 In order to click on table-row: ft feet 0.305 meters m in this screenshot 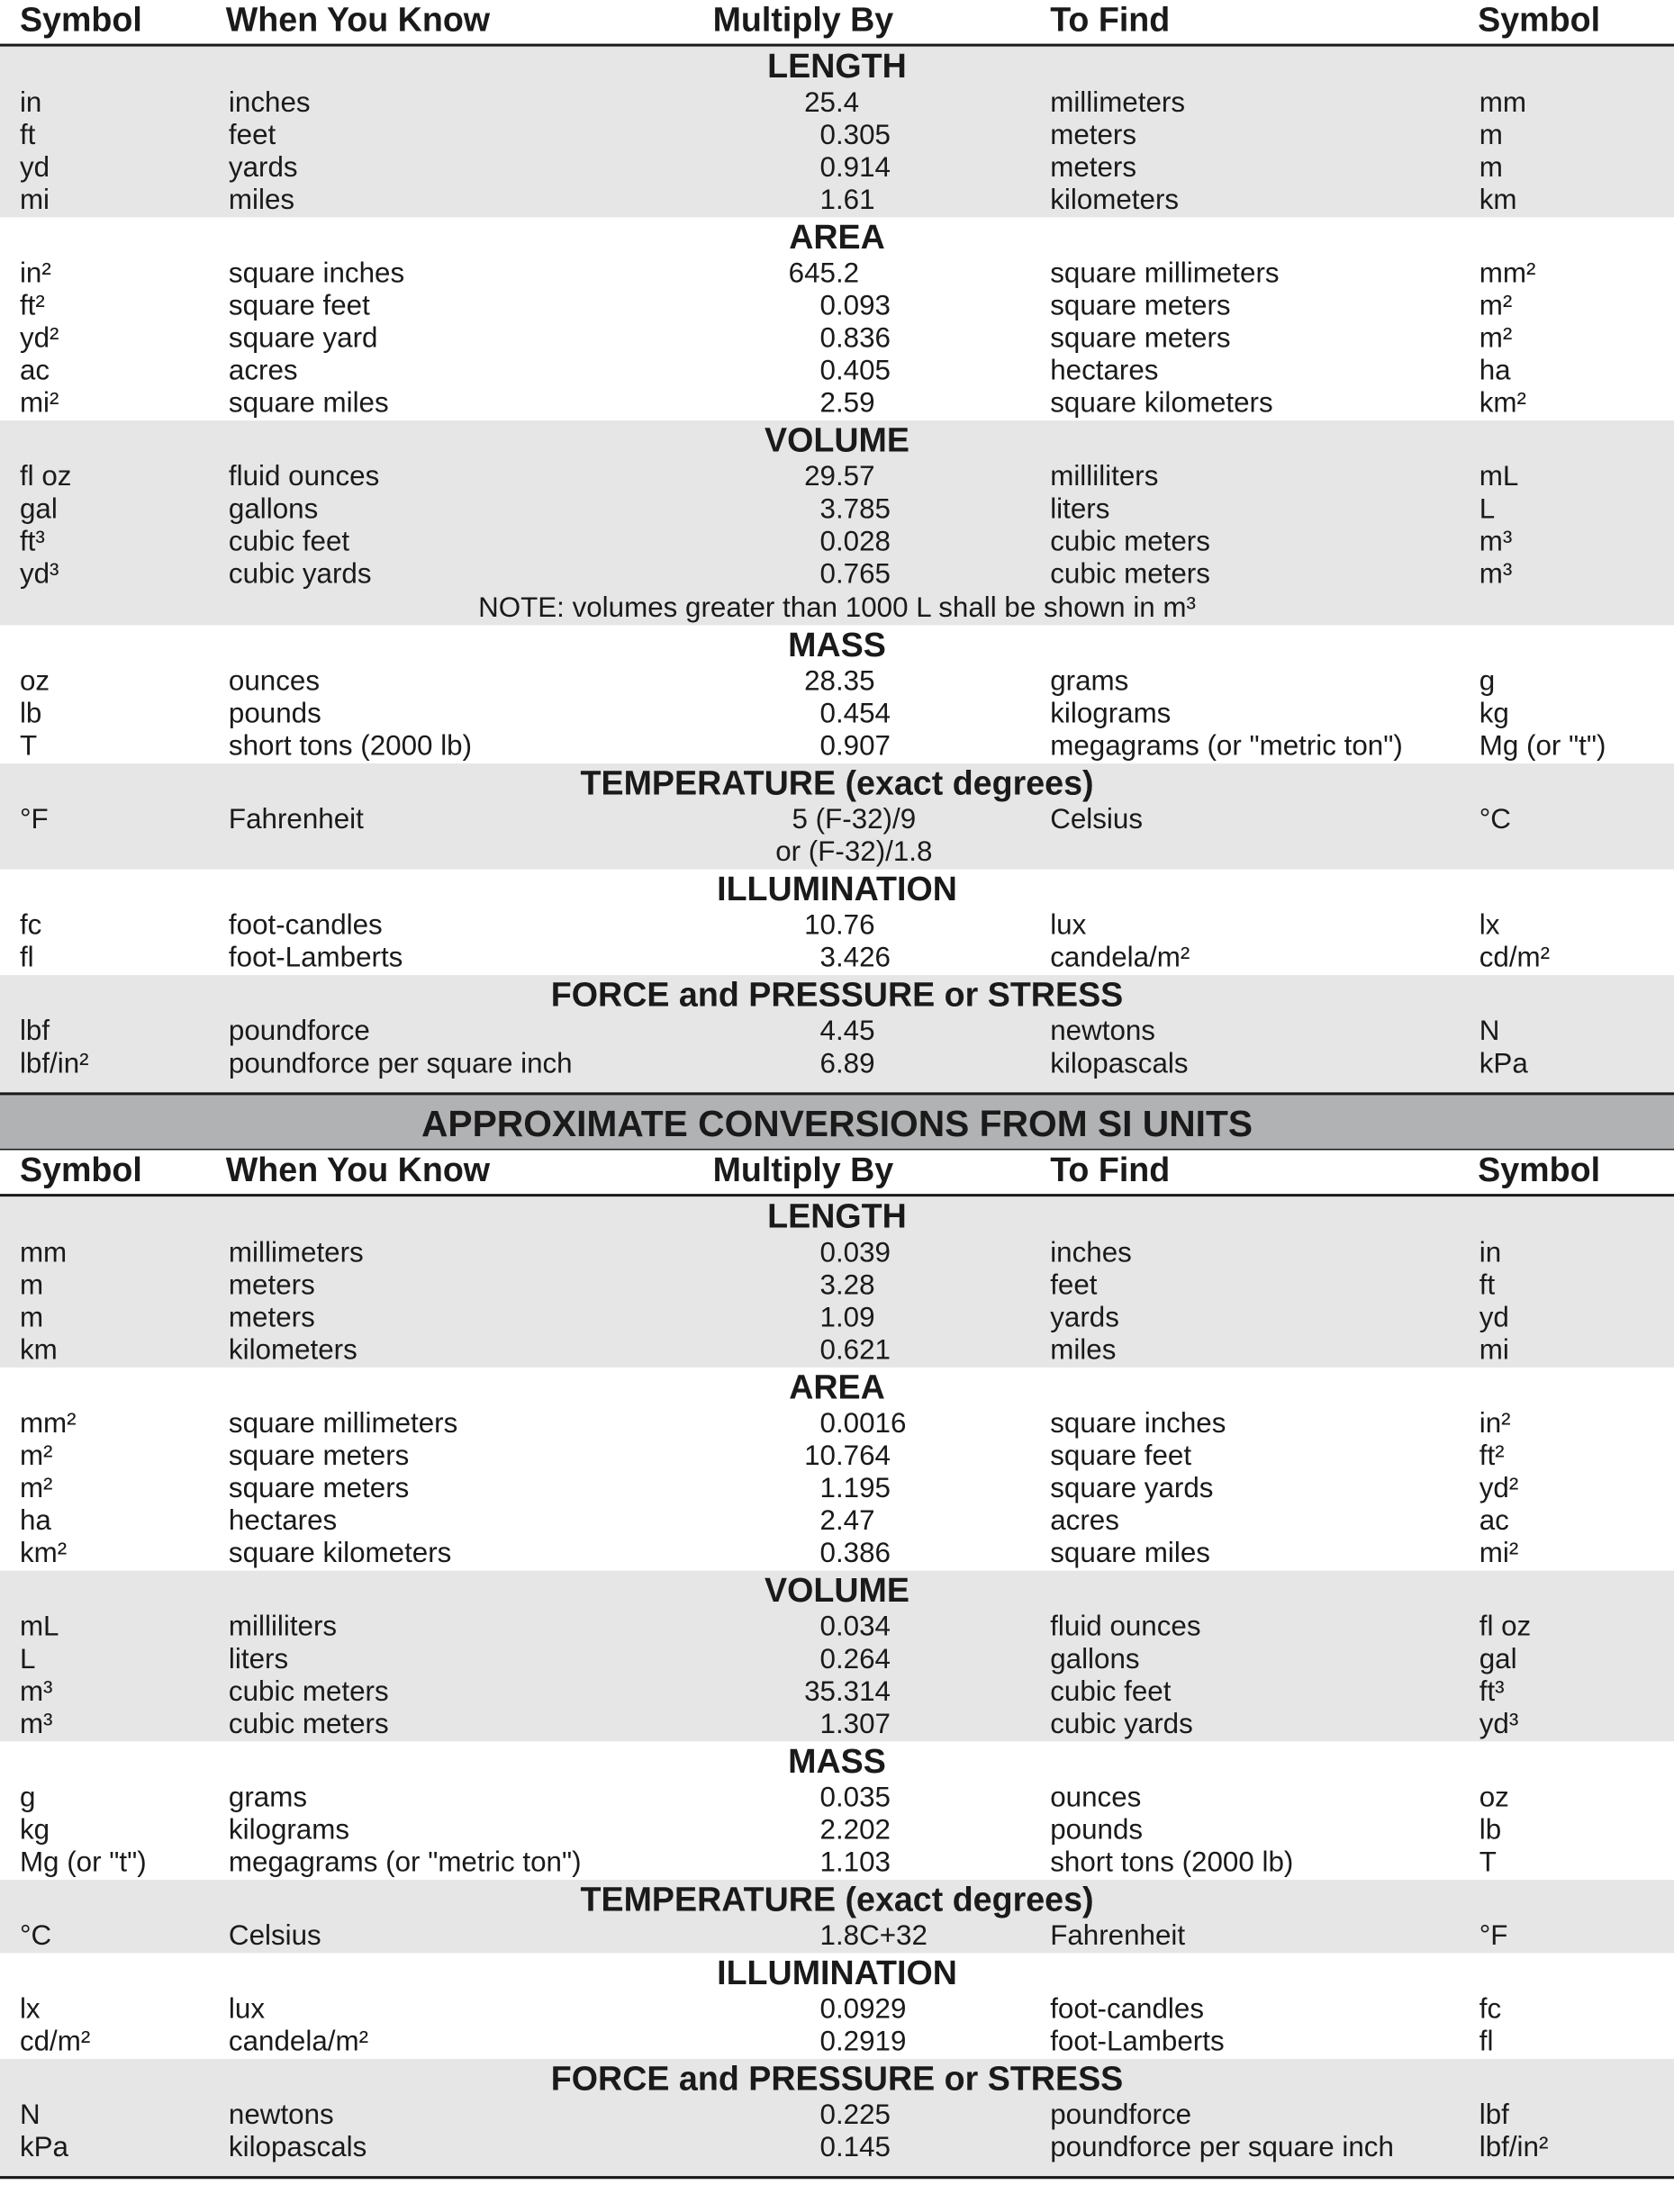, I will do `click(837, 136)`.